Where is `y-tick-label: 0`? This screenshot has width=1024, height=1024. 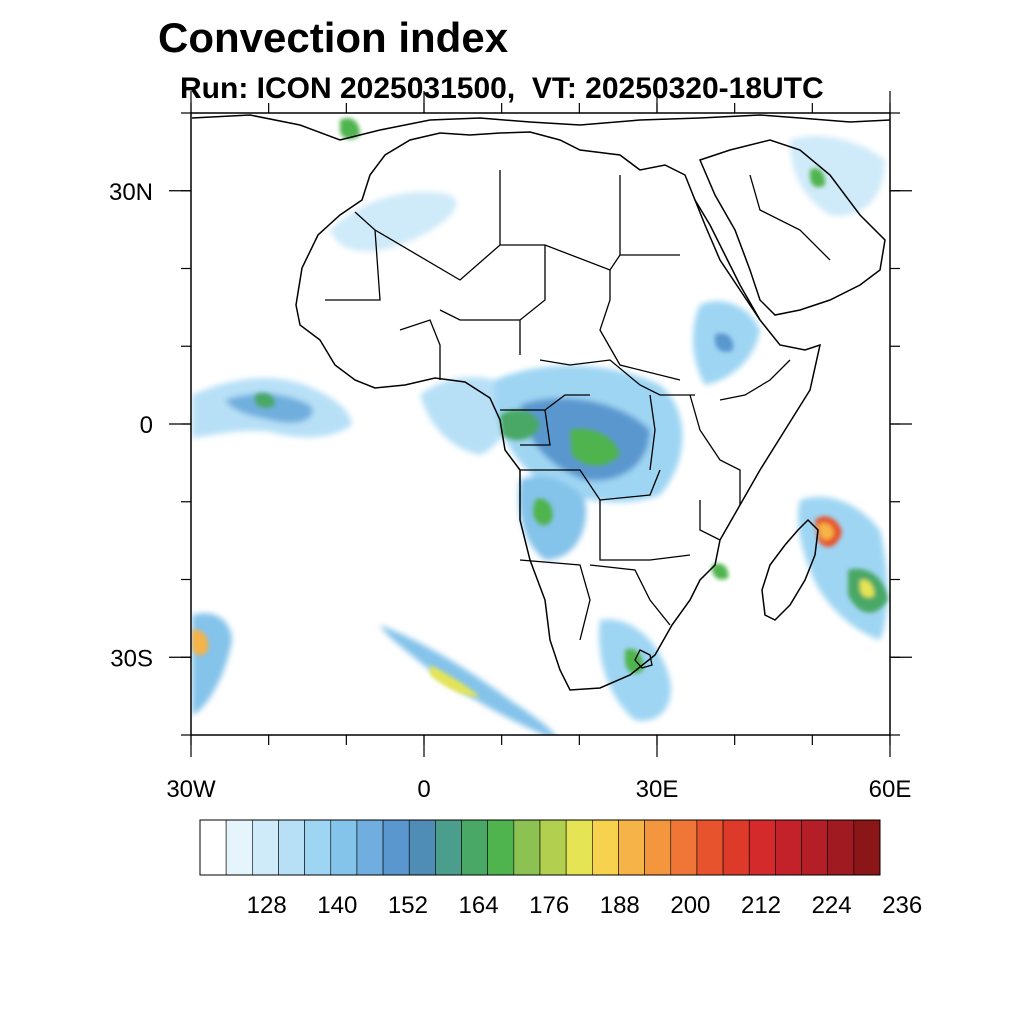 y-tick-label: 0 is located at coordinates (146, 425).